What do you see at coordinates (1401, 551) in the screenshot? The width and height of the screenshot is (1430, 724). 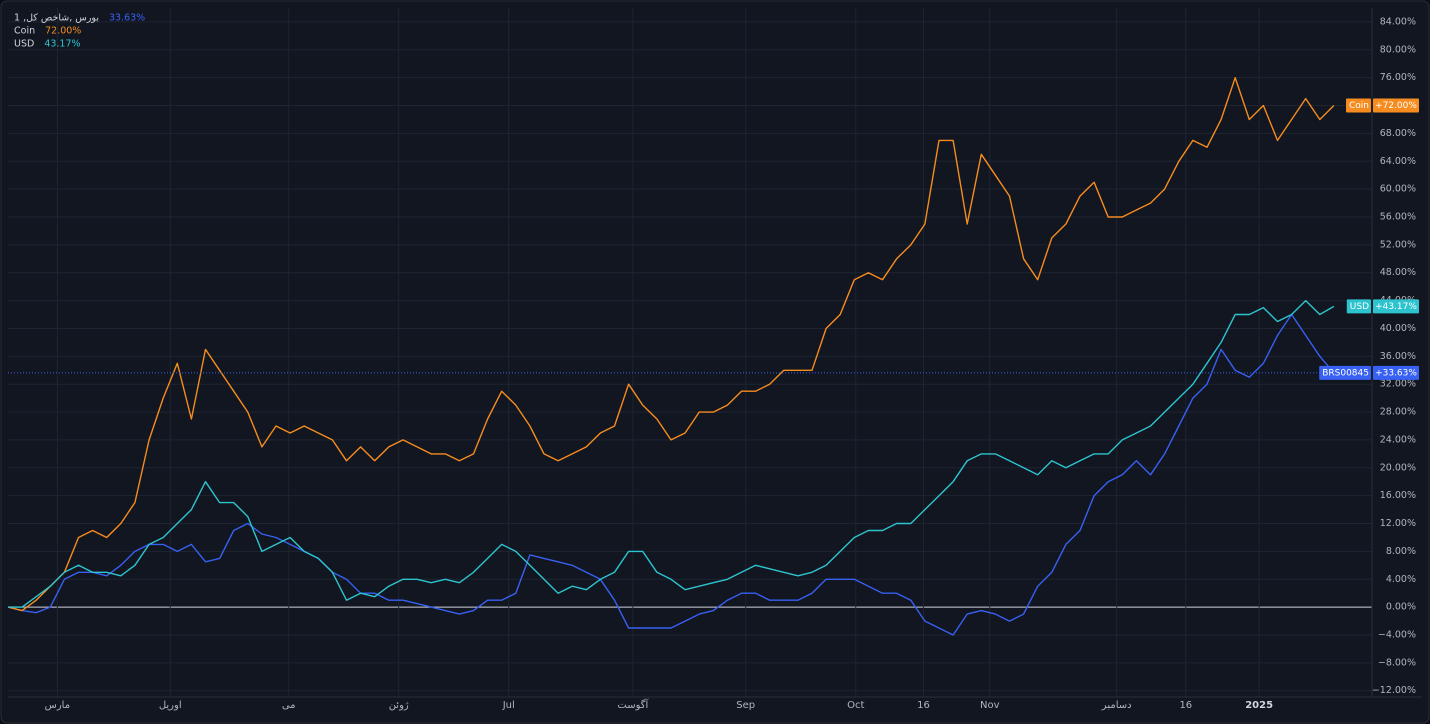 I see `y-tick-label: 8.00%` at bounding box center [1401, 551].